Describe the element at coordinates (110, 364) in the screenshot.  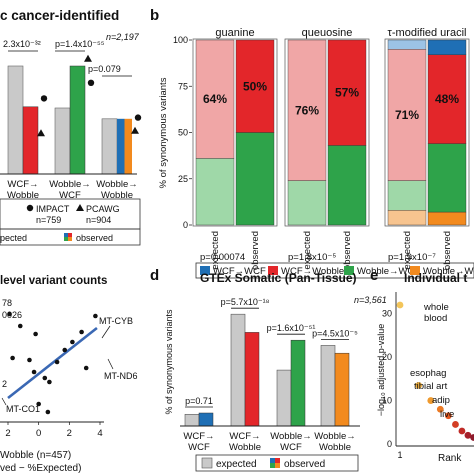
I see `label-mt-nd6-leader` at that location.